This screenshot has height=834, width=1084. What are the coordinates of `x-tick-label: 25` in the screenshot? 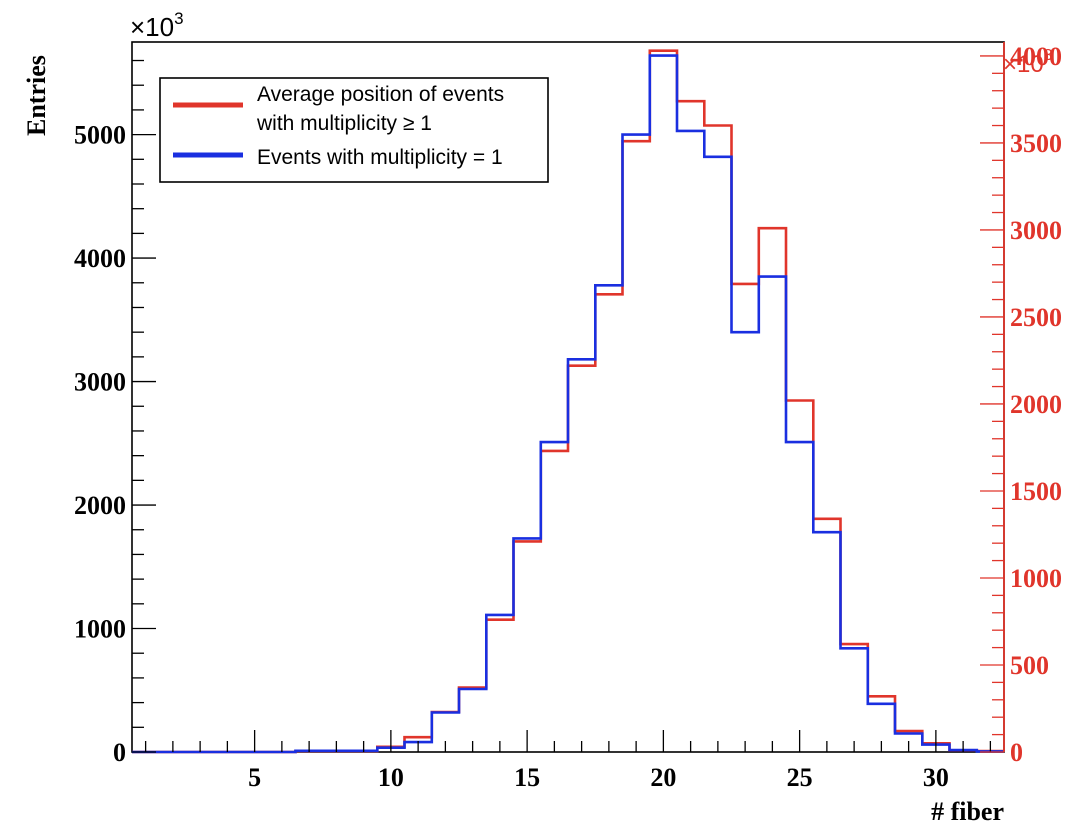 It's located at (800, 777).